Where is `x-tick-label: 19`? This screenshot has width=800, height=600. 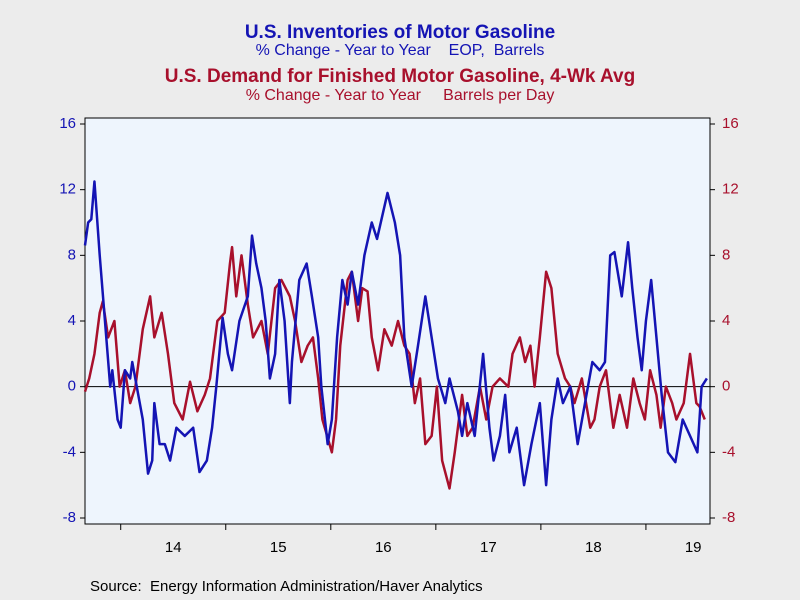
x-tick-label: 19 is located at coordinates (693, 547).